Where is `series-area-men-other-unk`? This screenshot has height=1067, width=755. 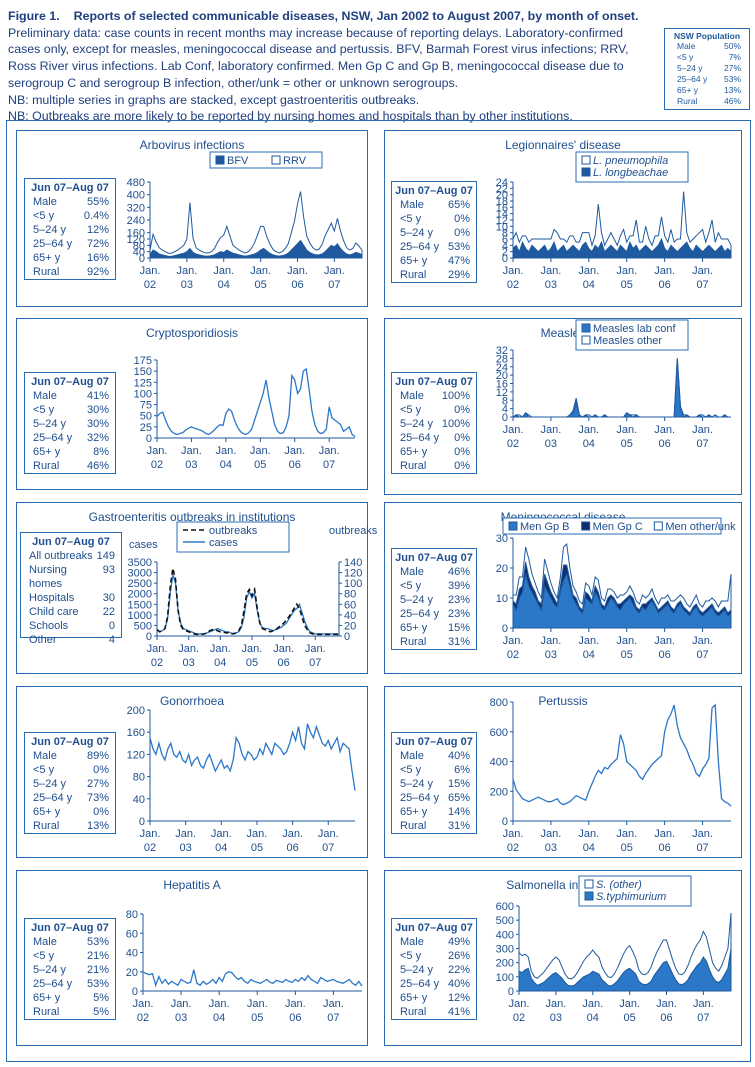
series-area-men-other-unk is located at coordinates (622, 578).